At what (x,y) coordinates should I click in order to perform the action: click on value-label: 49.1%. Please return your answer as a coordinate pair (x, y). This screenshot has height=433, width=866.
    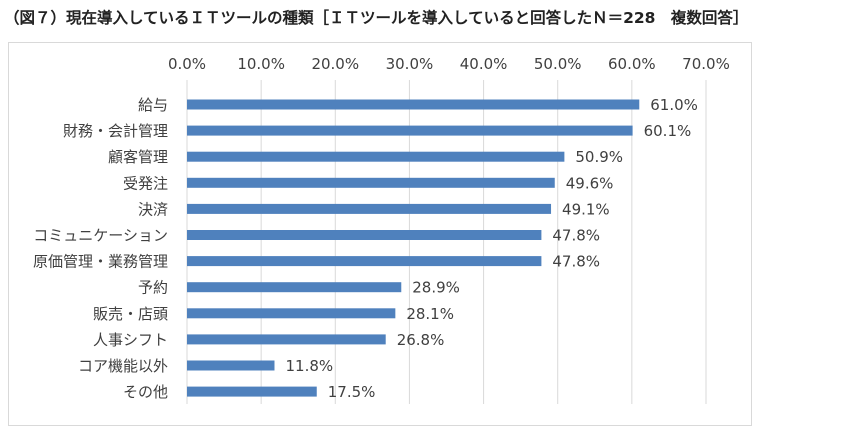
    Looking at the image, I should click on (586, 209).